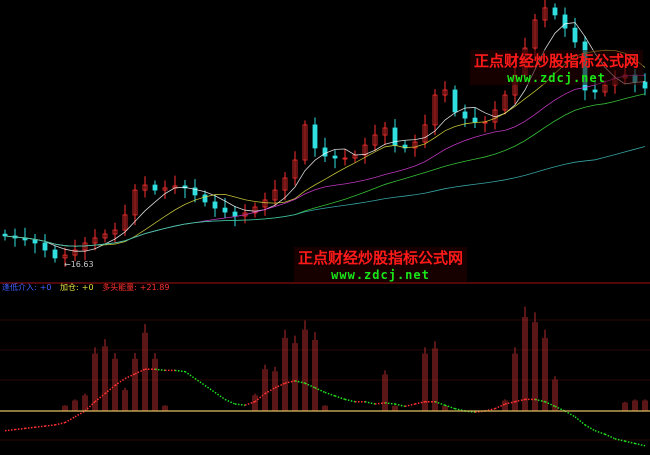 The height and width of the screenshot is (455, 650). I want to click on legend-label: 加仓:, so click(69, 287).